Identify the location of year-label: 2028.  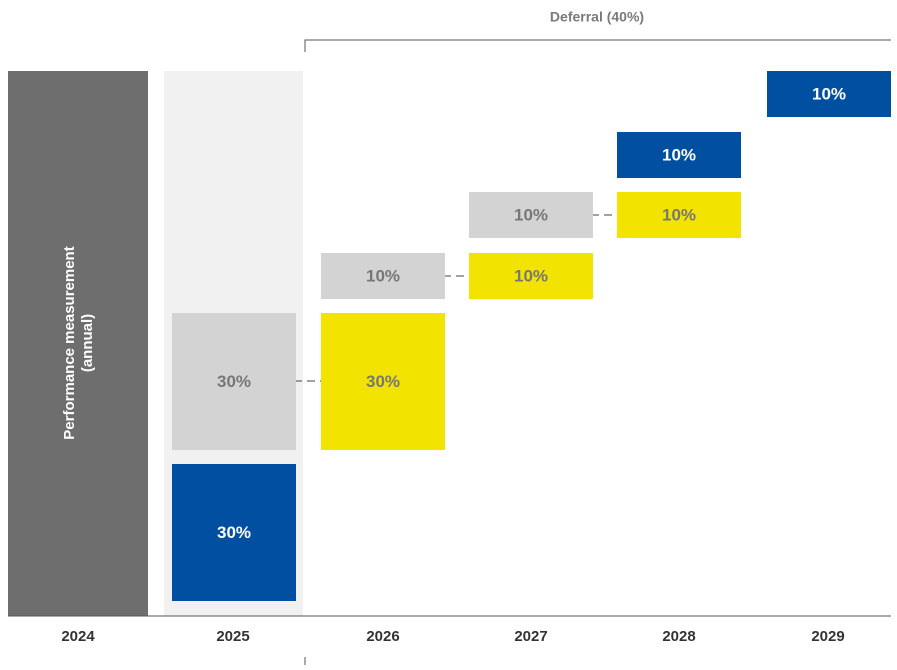
(678, 636).